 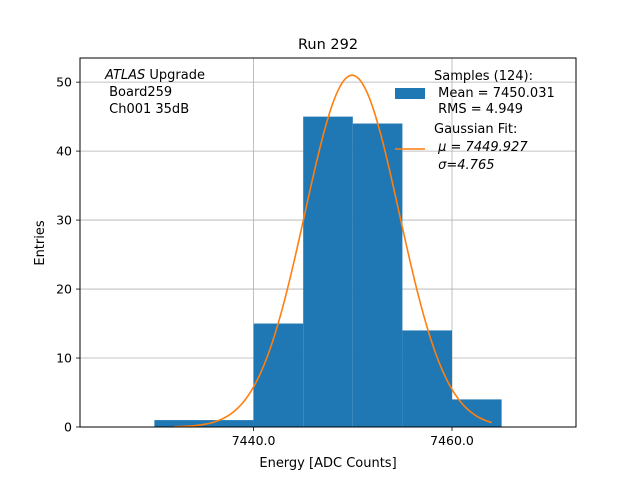 I want to click on annotation-line-2: Board259, so click(x=138, y=92).